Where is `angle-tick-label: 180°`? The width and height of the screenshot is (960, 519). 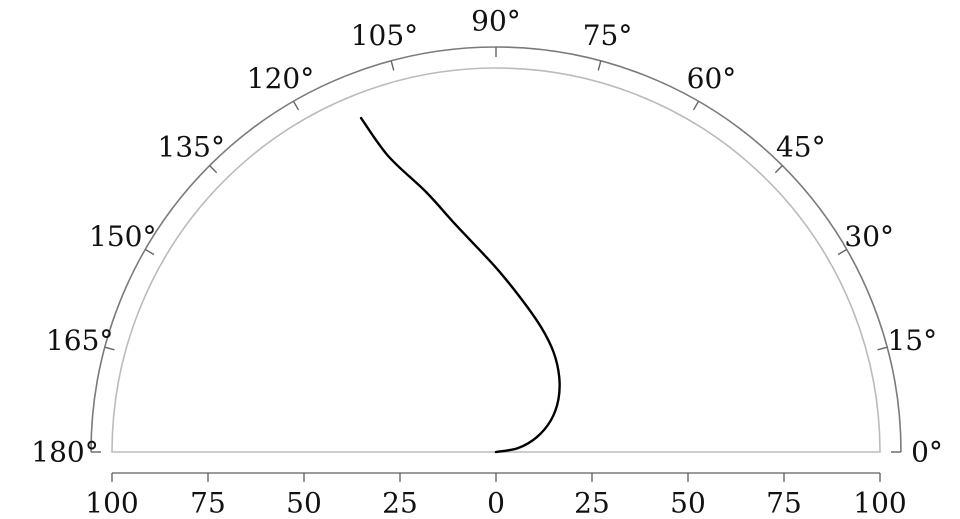 angle-tick-label: 180° is located at coordinates (64, 452).